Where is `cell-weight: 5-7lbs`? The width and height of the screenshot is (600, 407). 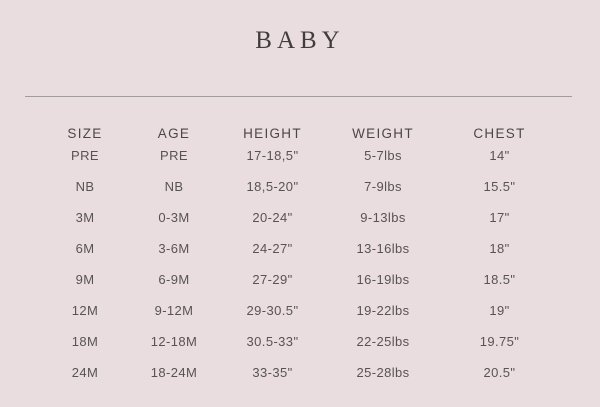 cell-weight: 5-7lbs is located at coordinates (383, 155).